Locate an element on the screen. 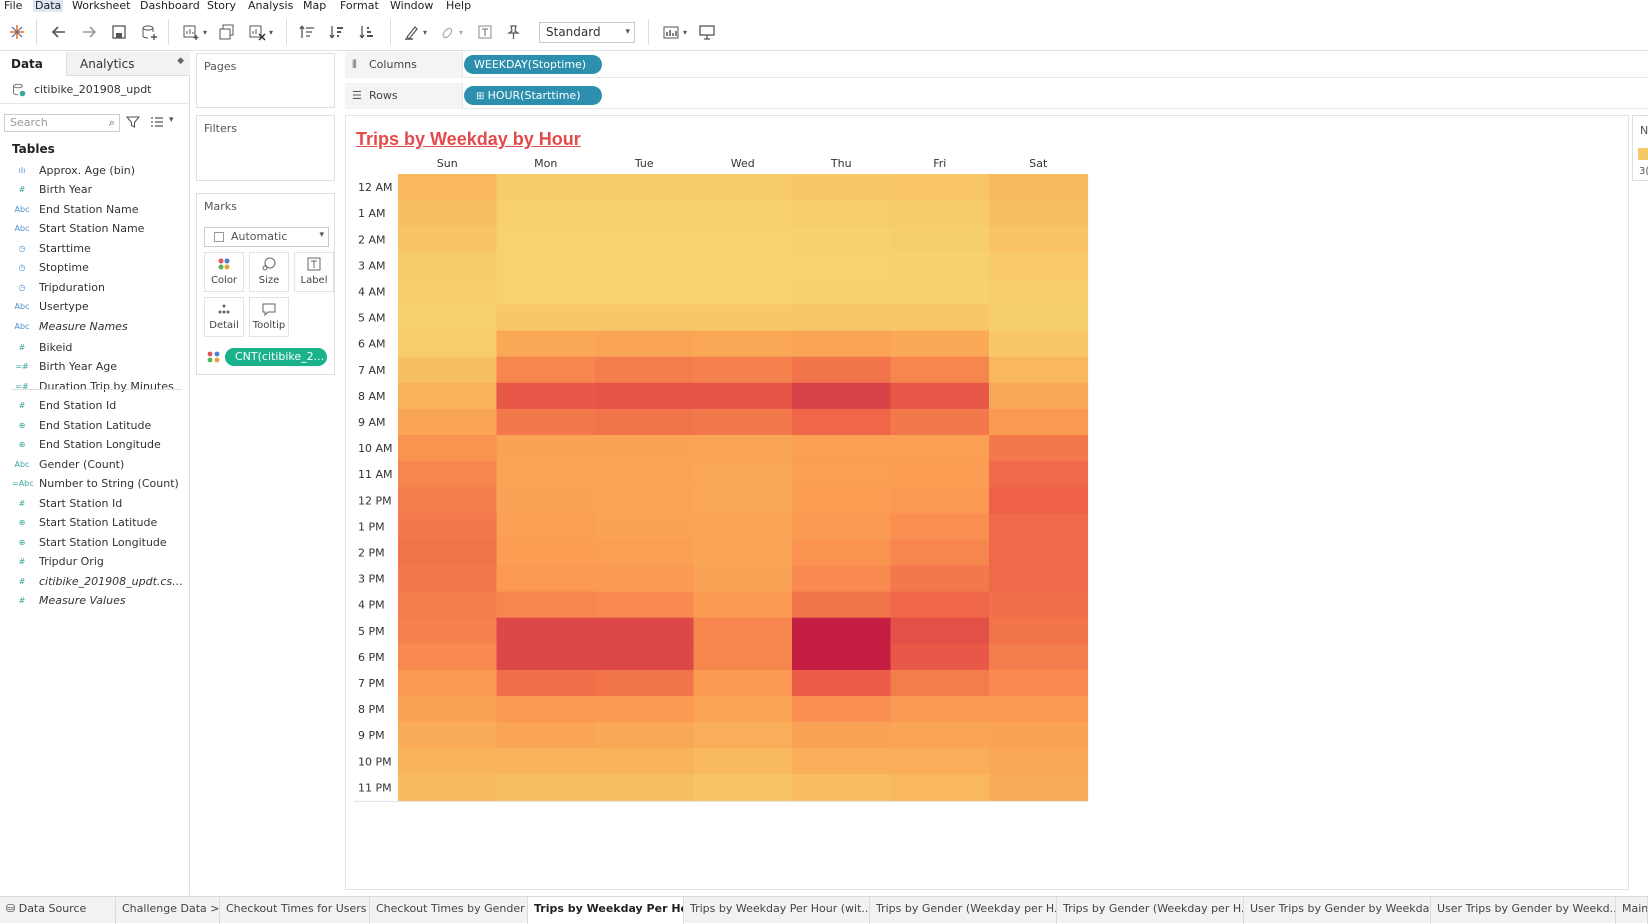 The width and height of the screenshot is (1648, 924). viz-title: Trips by Weekday by Hour is located at coordinates (468, 139).